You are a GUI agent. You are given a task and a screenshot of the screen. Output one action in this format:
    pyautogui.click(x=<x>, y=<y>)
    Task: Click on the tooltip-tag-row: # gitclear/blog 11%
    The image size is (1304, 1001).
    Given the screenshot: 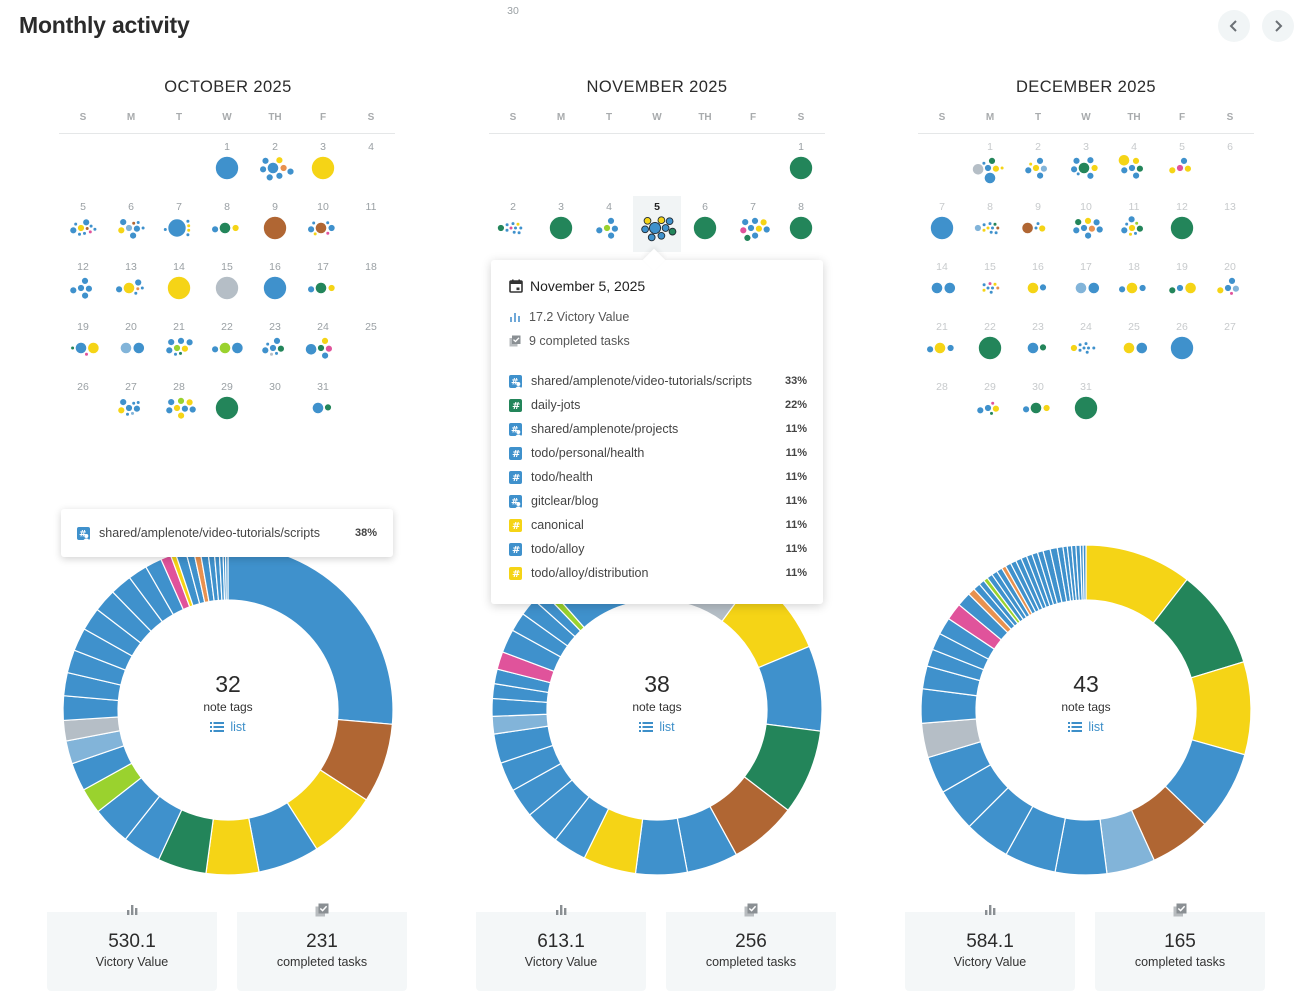 What is the action you would take?
    pyautogui.click(x=658, y=501)
    